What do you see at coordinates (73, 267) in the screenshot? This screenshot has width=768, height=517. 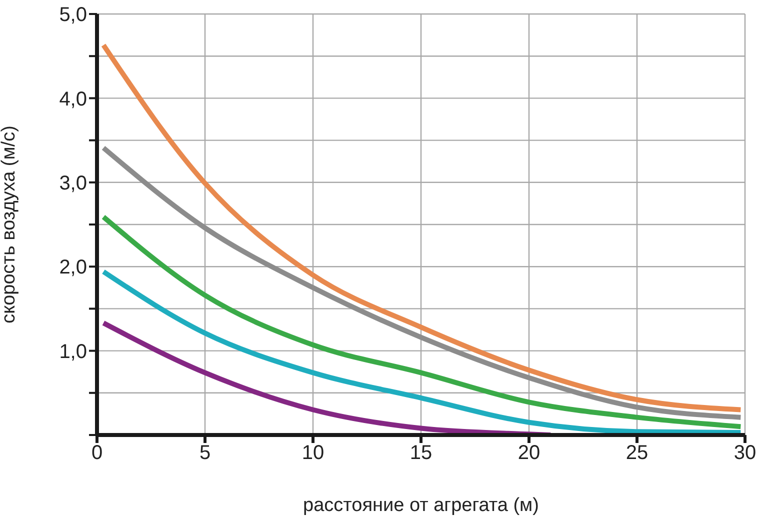 I see `y-tick-label: 2,0` at bounding box center [73, 267].